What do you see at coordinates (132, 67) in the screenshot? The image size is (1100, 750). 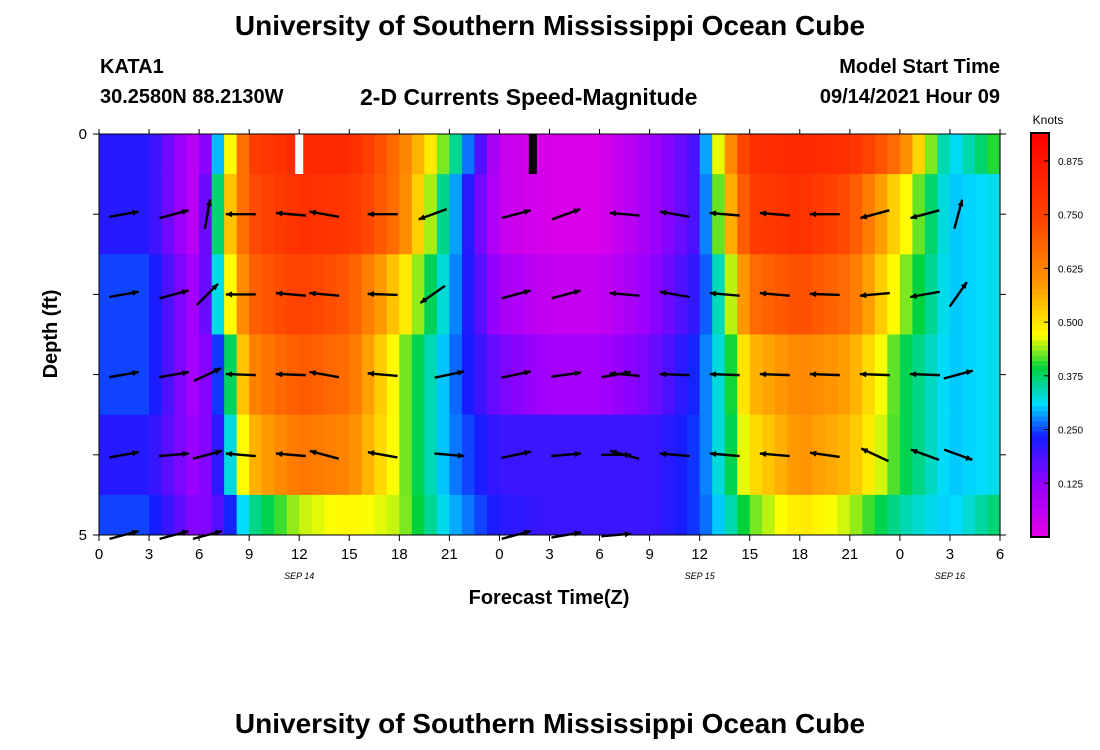 I see `station-id: KATA1` at bounding box center [132, 67].